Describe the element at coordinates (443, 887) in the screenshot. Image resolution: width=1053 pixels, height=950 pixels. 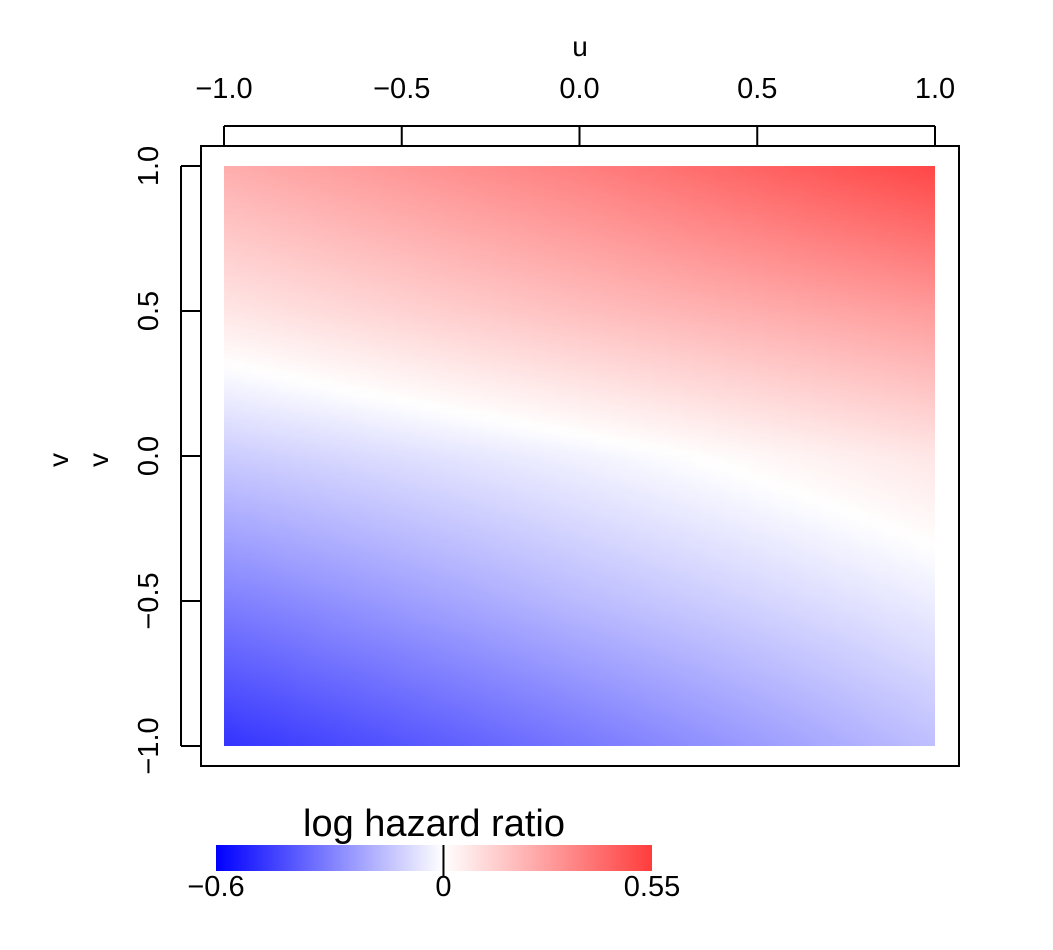
I see `colorbar-label: 0` at that location.